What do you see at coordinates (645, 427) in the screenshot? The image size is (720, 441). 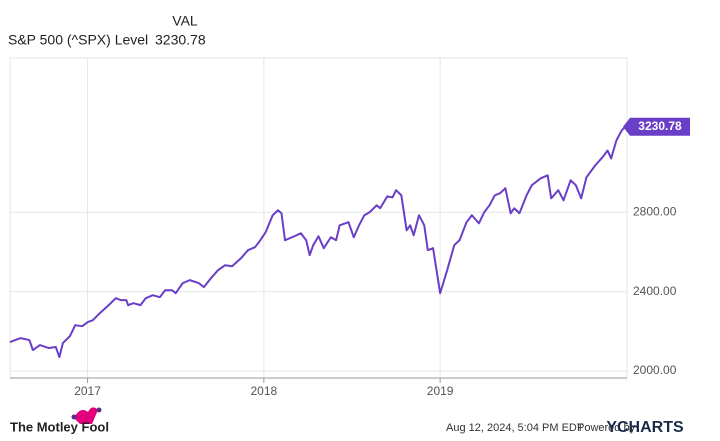 I see `brand: YCHARTS` at bounding box center [645, 427].